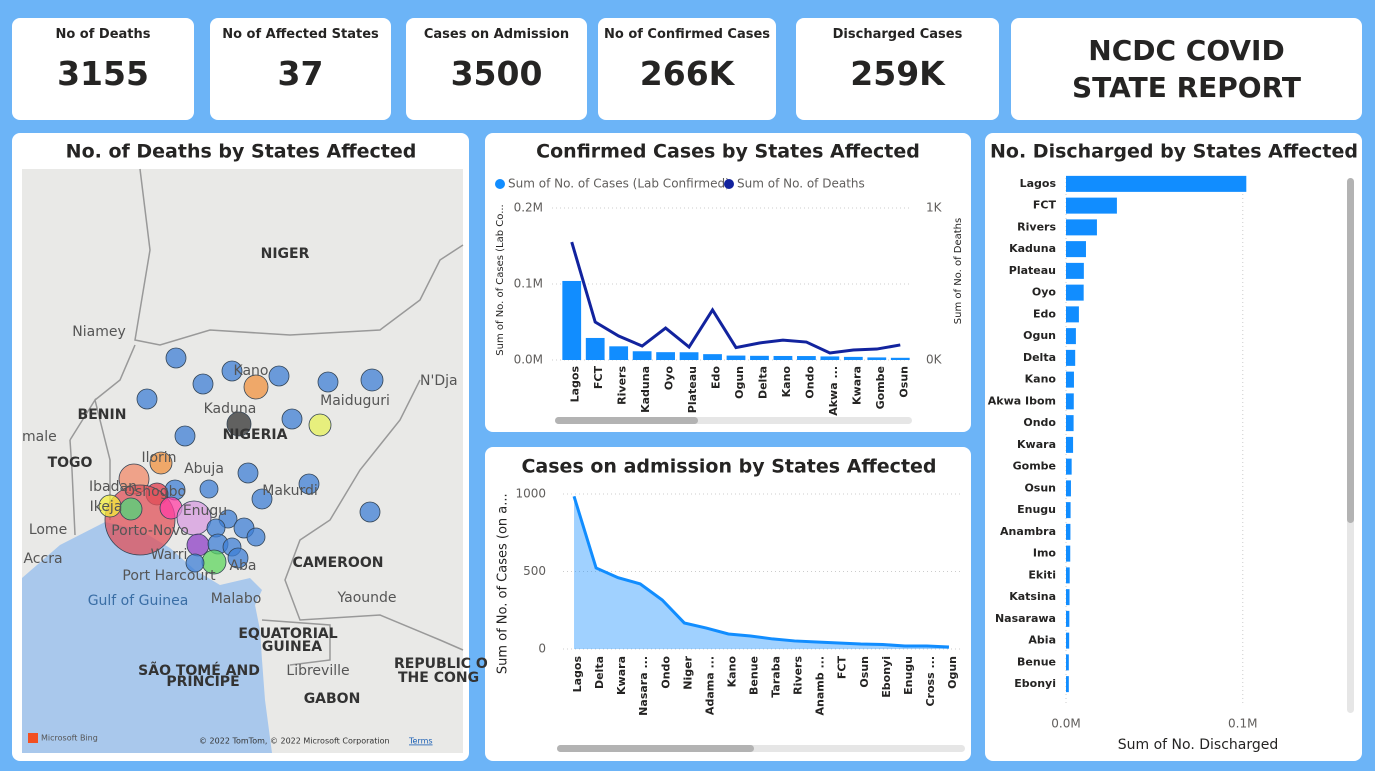 The width and height of the screenshot is (1375, 771). What do you see at coordinates (1036, 226) in the screenshot?
I see `y-tick-label: Rivers` at bounding box center [1036, 226].